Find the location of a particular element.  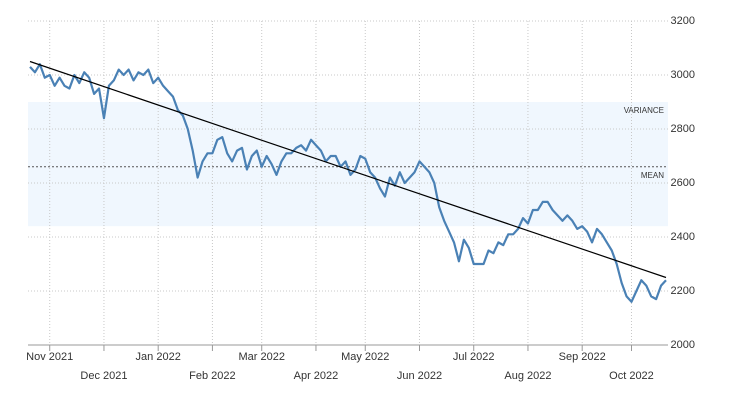

y-tick-label: 2400 is located at coordinates (683, 237).